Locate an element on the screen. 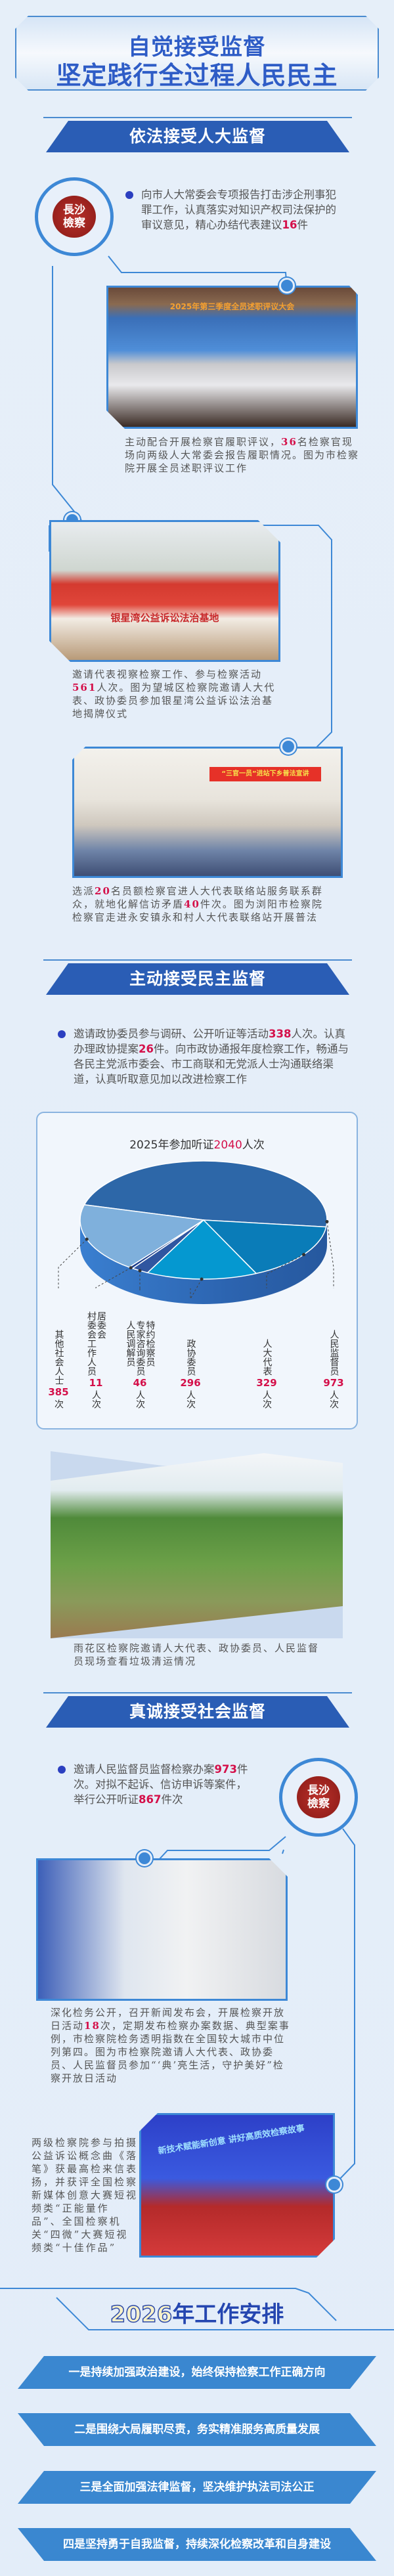  pie-label-category: 人大代表 is located at coordinates (267, 1357).